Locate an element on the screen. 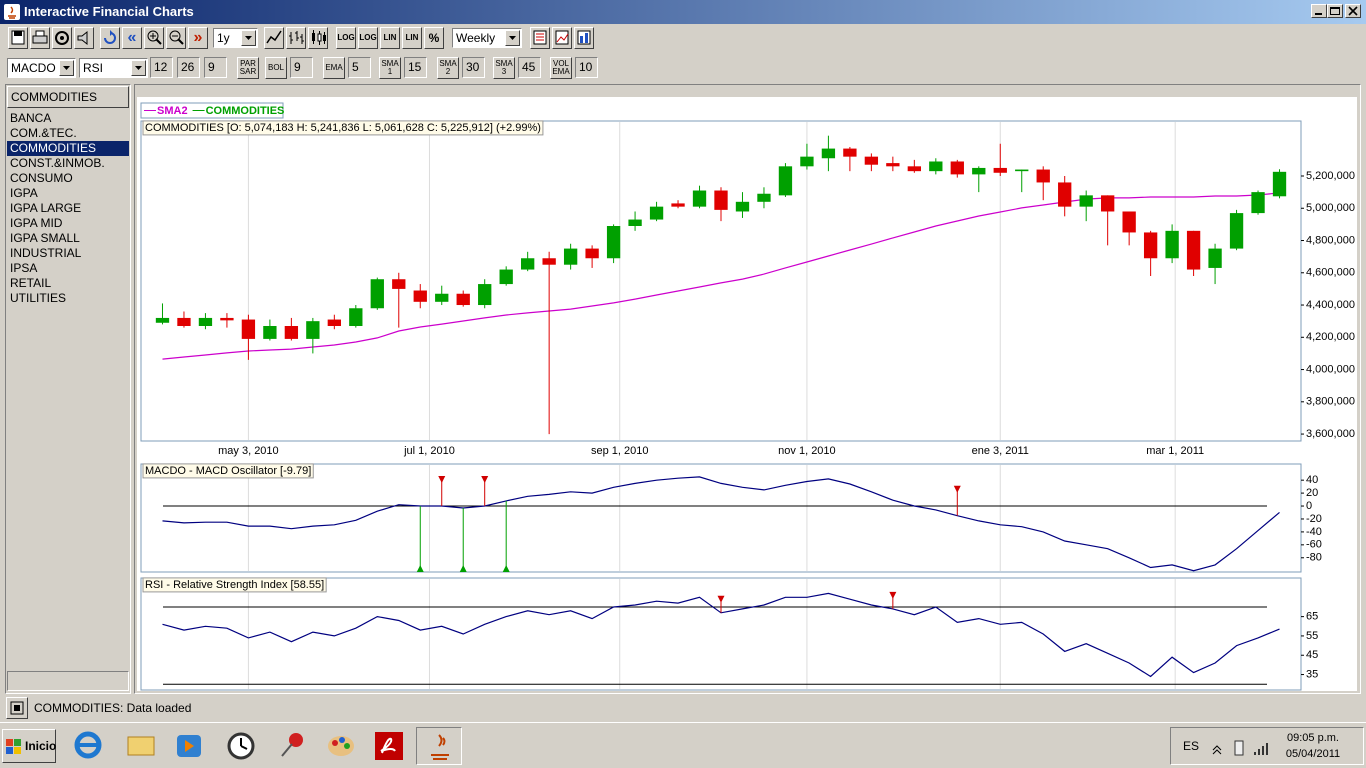  overlay-button: VOL EMA is located at coordinates (561, 68).